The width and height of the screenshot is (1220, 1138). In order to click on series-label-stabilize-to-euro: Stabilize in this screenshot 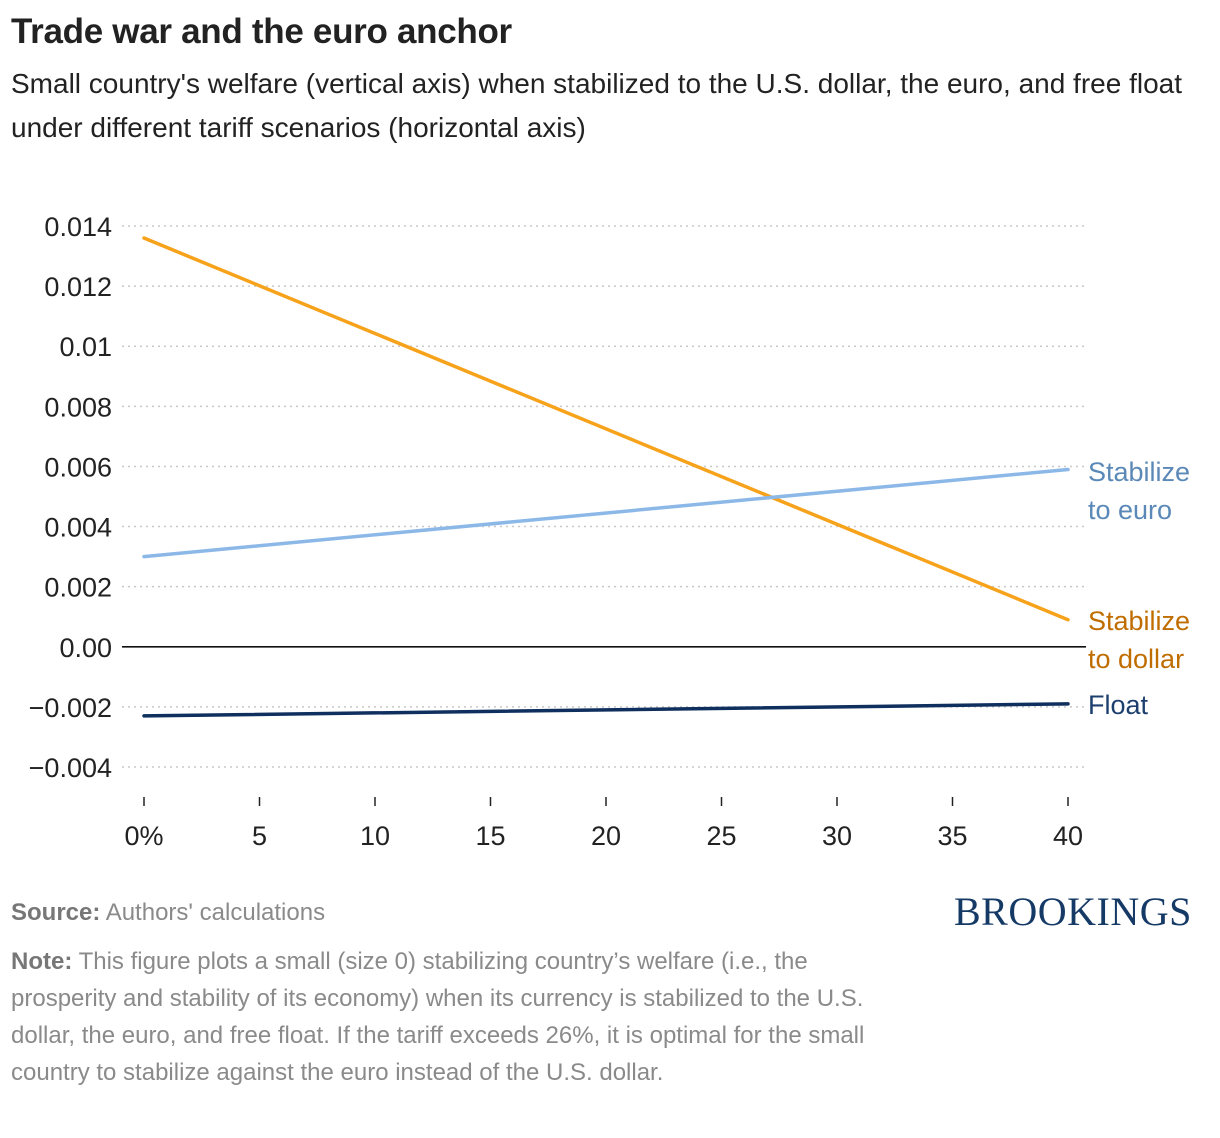, I will do `click(1139, 472)`.